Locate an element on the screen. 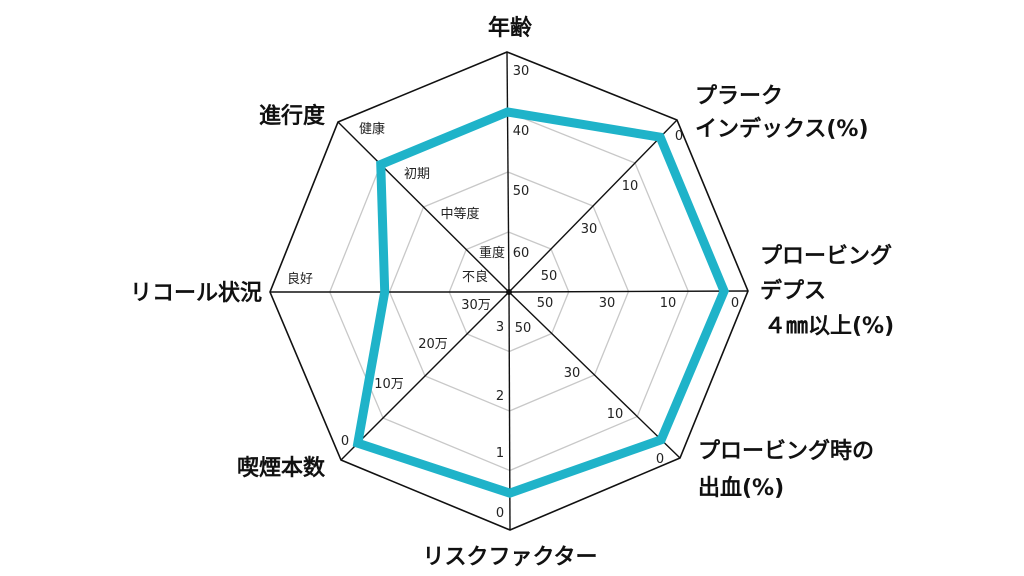 The height and width of the screenshot is (576, 1024). tick-label: 2 is located at coordinates (500, 396).